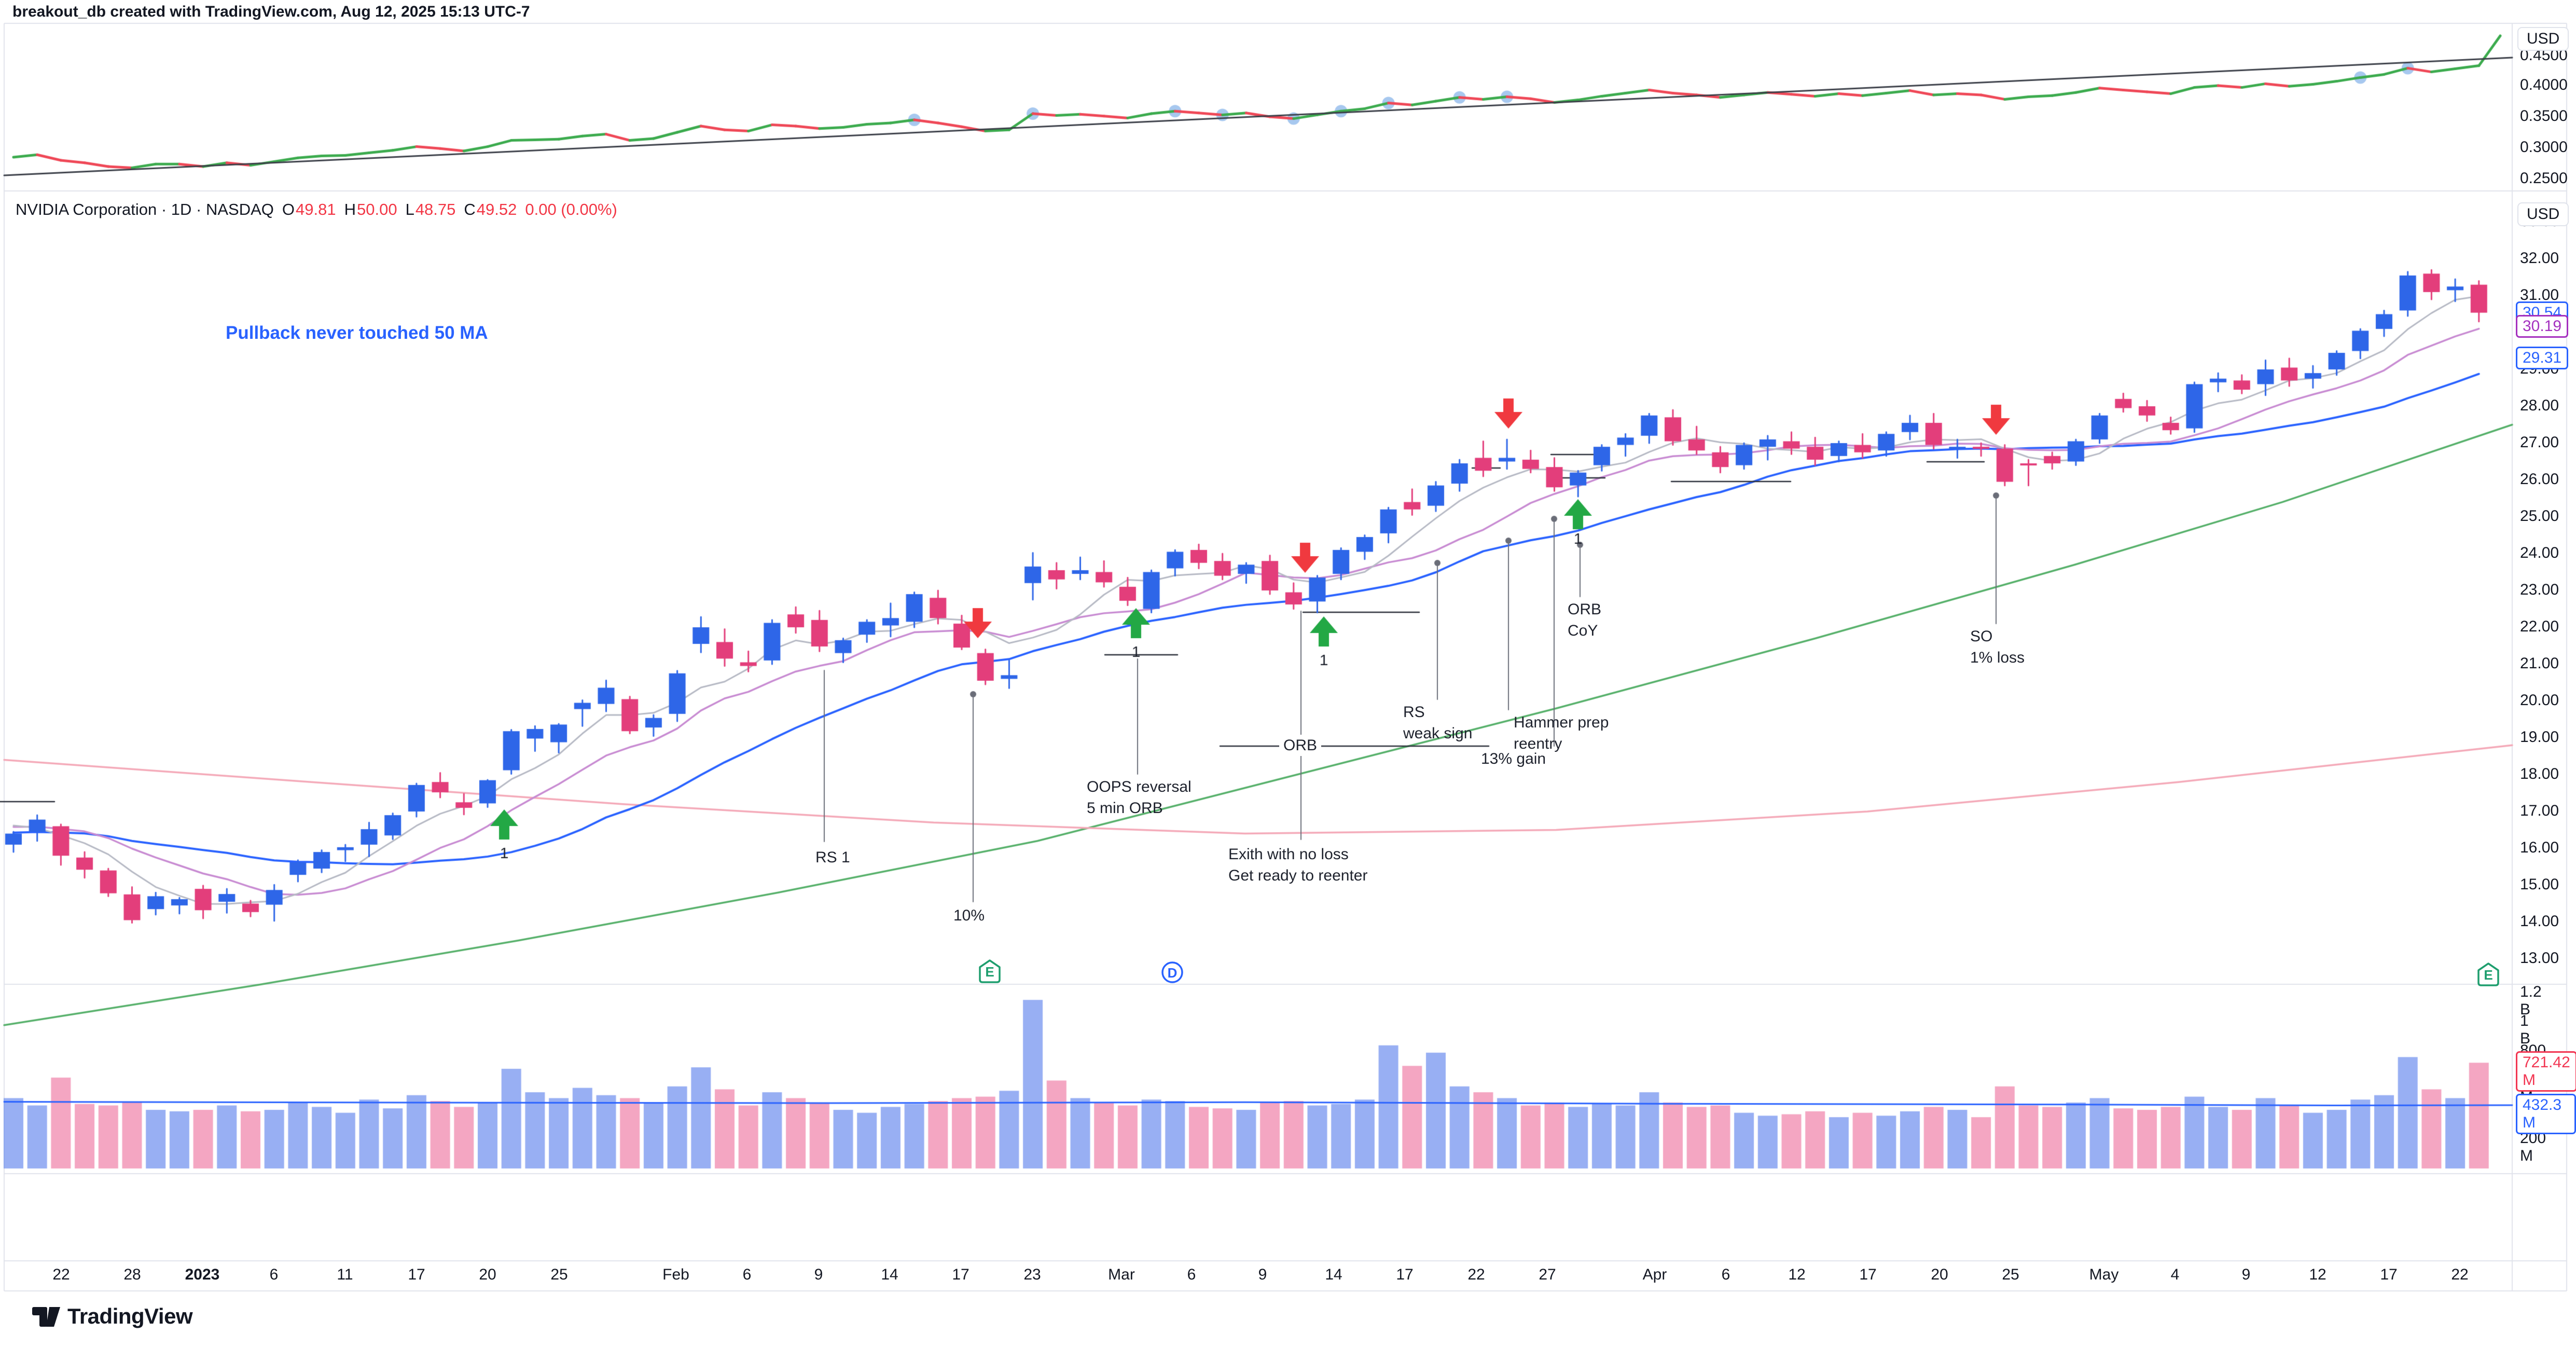 The image size is (2576, 1348). What do you see at coordinates (1032, 1275) in the screenshot?
I see `time-tick: 23` at bounding box center [1032, 1275].